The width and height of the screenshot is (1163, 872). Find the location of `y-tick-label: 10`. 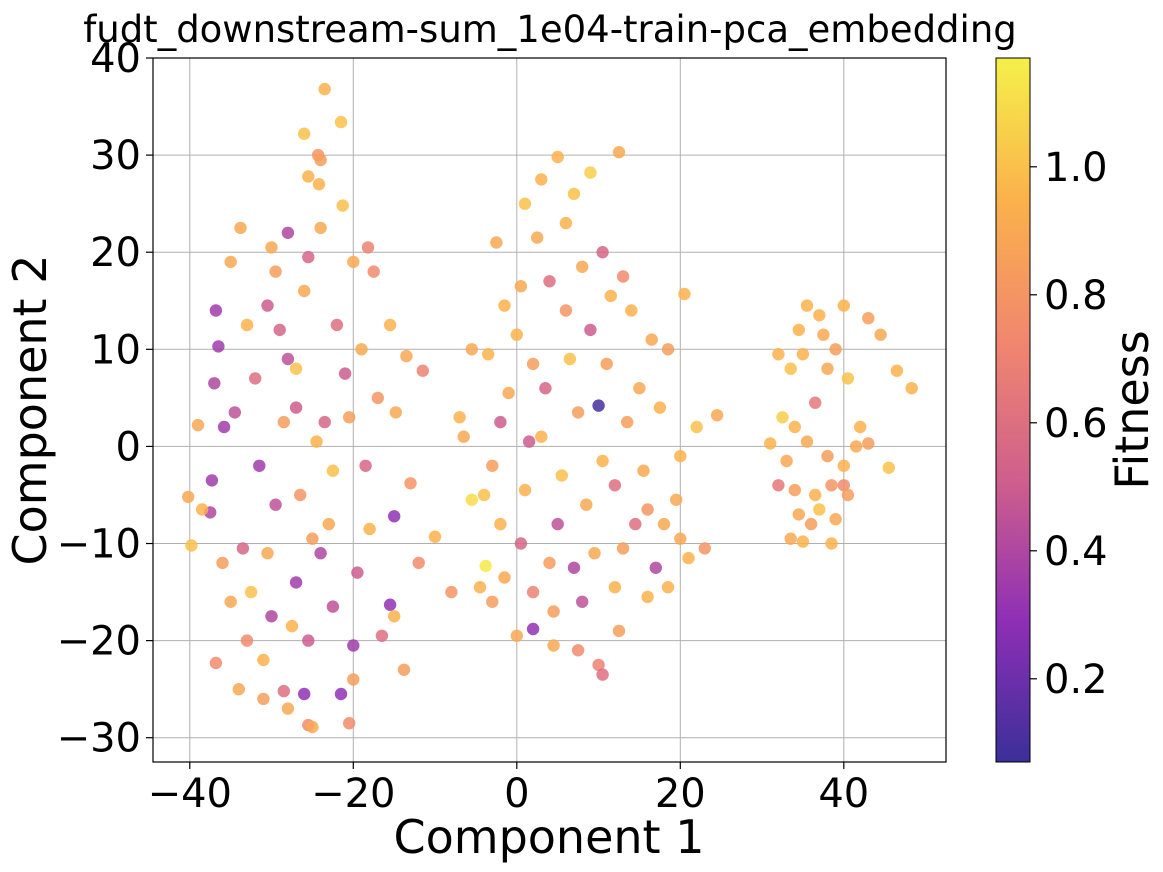

y-tick-label: 10 is located at coordinates (115, 350).